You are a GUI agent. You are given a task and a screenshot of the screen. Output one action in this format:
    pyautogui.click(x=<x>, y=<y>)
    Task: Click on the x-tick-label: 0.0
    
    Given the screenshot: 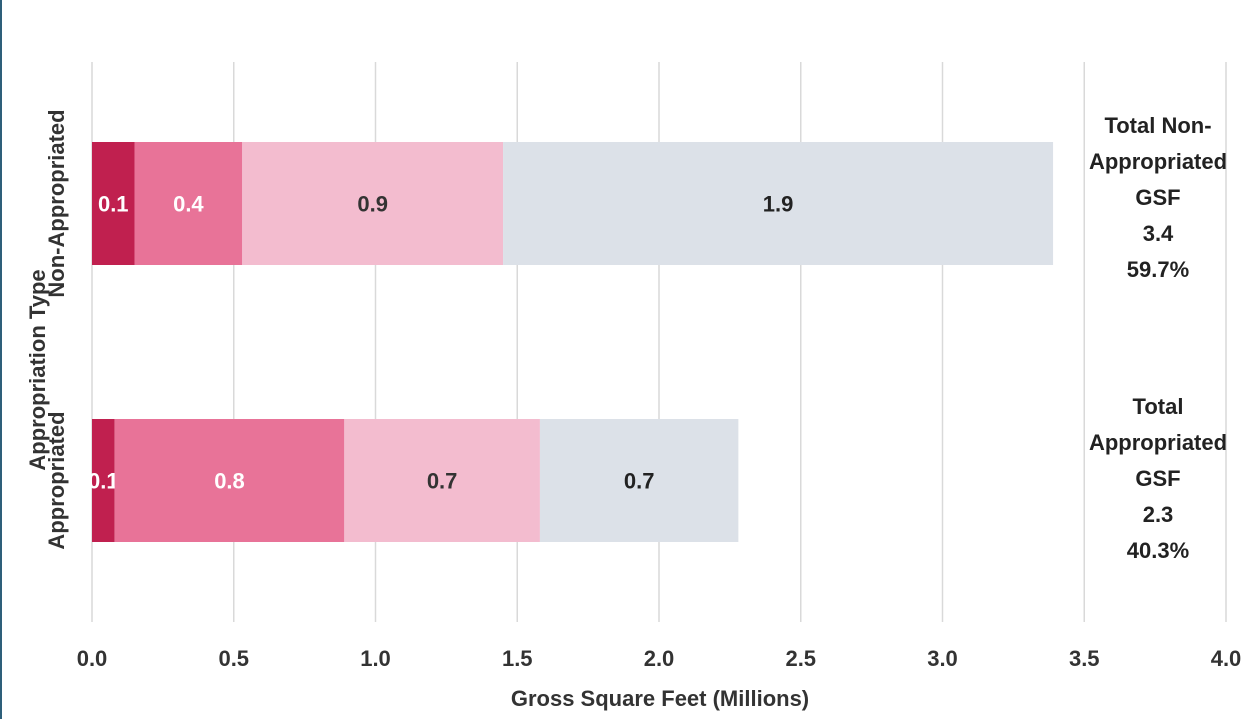 What is the action you would take?
    pyautogui.click(x=92, y=658)
    